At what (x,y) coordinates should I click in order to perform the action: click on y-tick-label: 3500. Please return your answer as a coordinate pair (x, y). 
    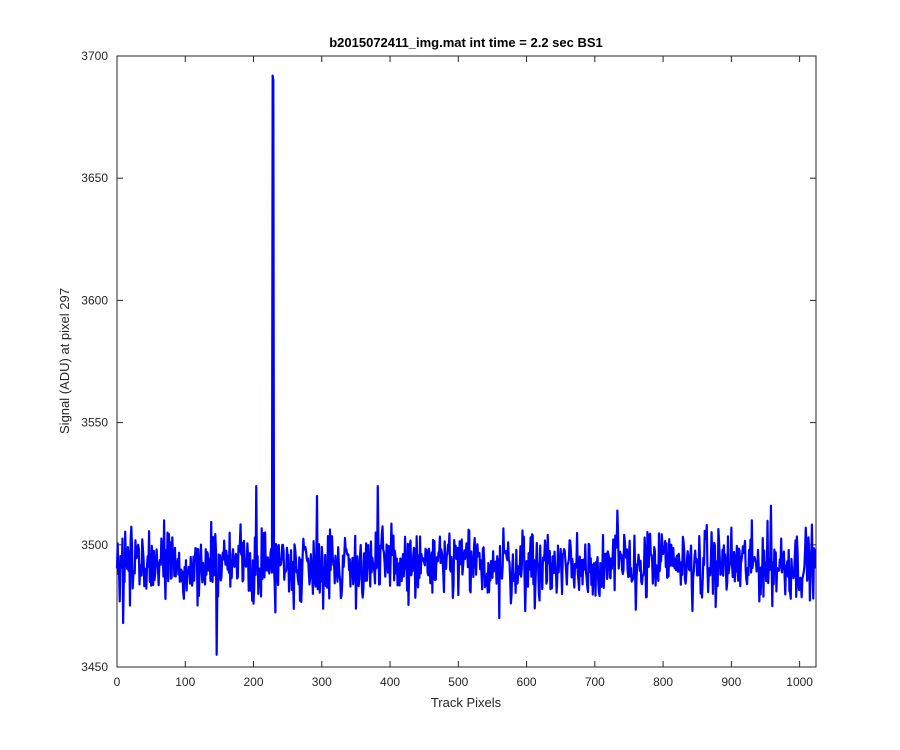
    Looking at the image, I should click on (94, 545).